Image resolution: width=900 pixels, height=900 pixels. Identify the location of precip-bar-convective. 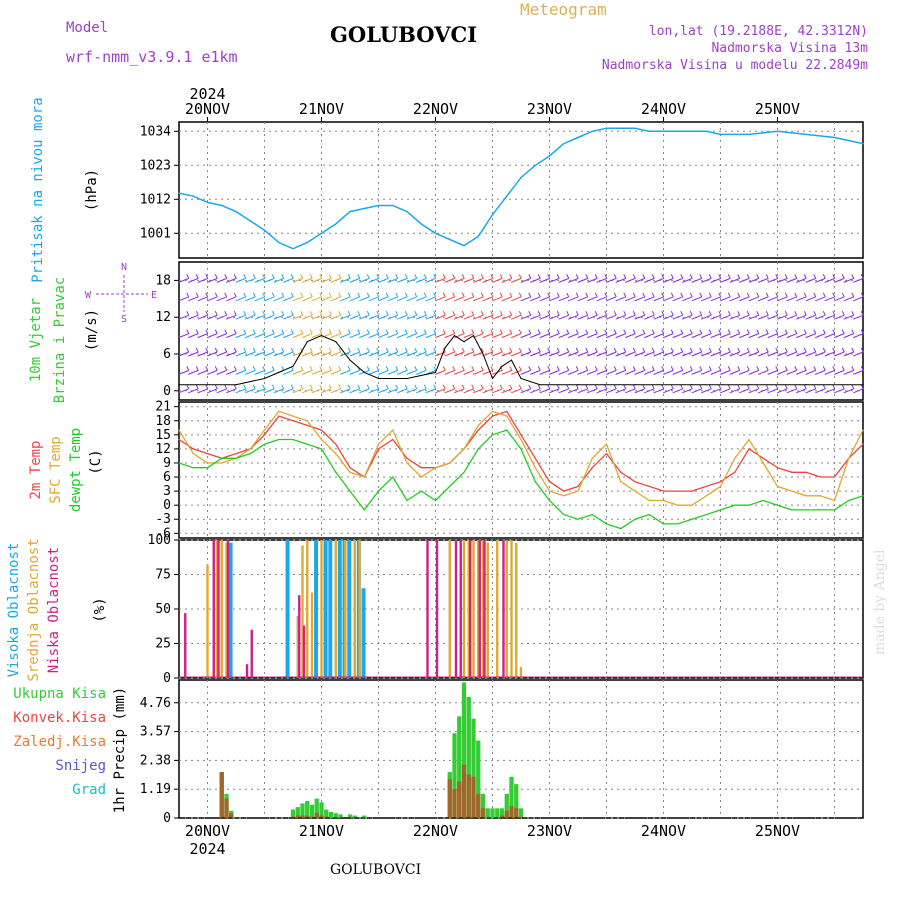
(478, 805).